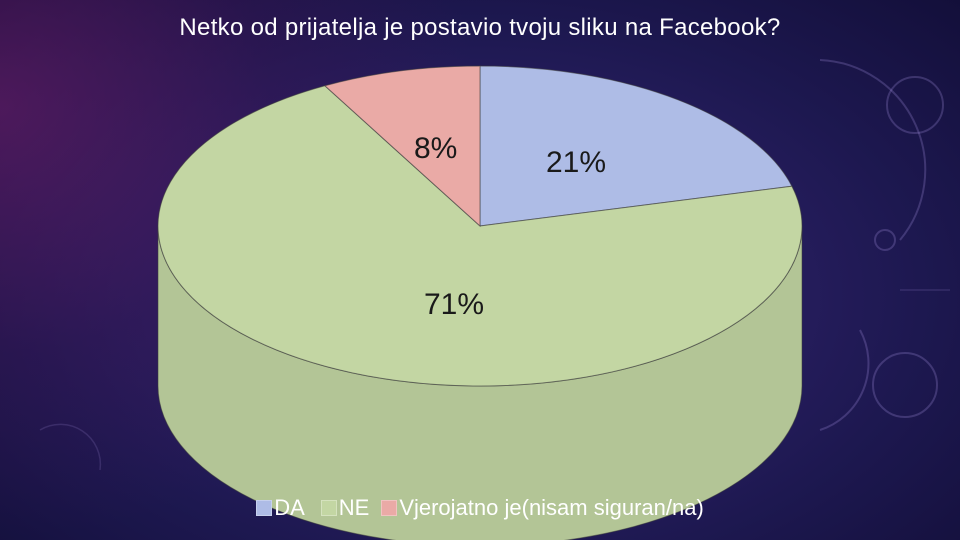 This screenshot has width=960, height=540. Describe the element at coordinates (454, 304) in the screenshot. I see `data-label-ne: 71%` at that location.